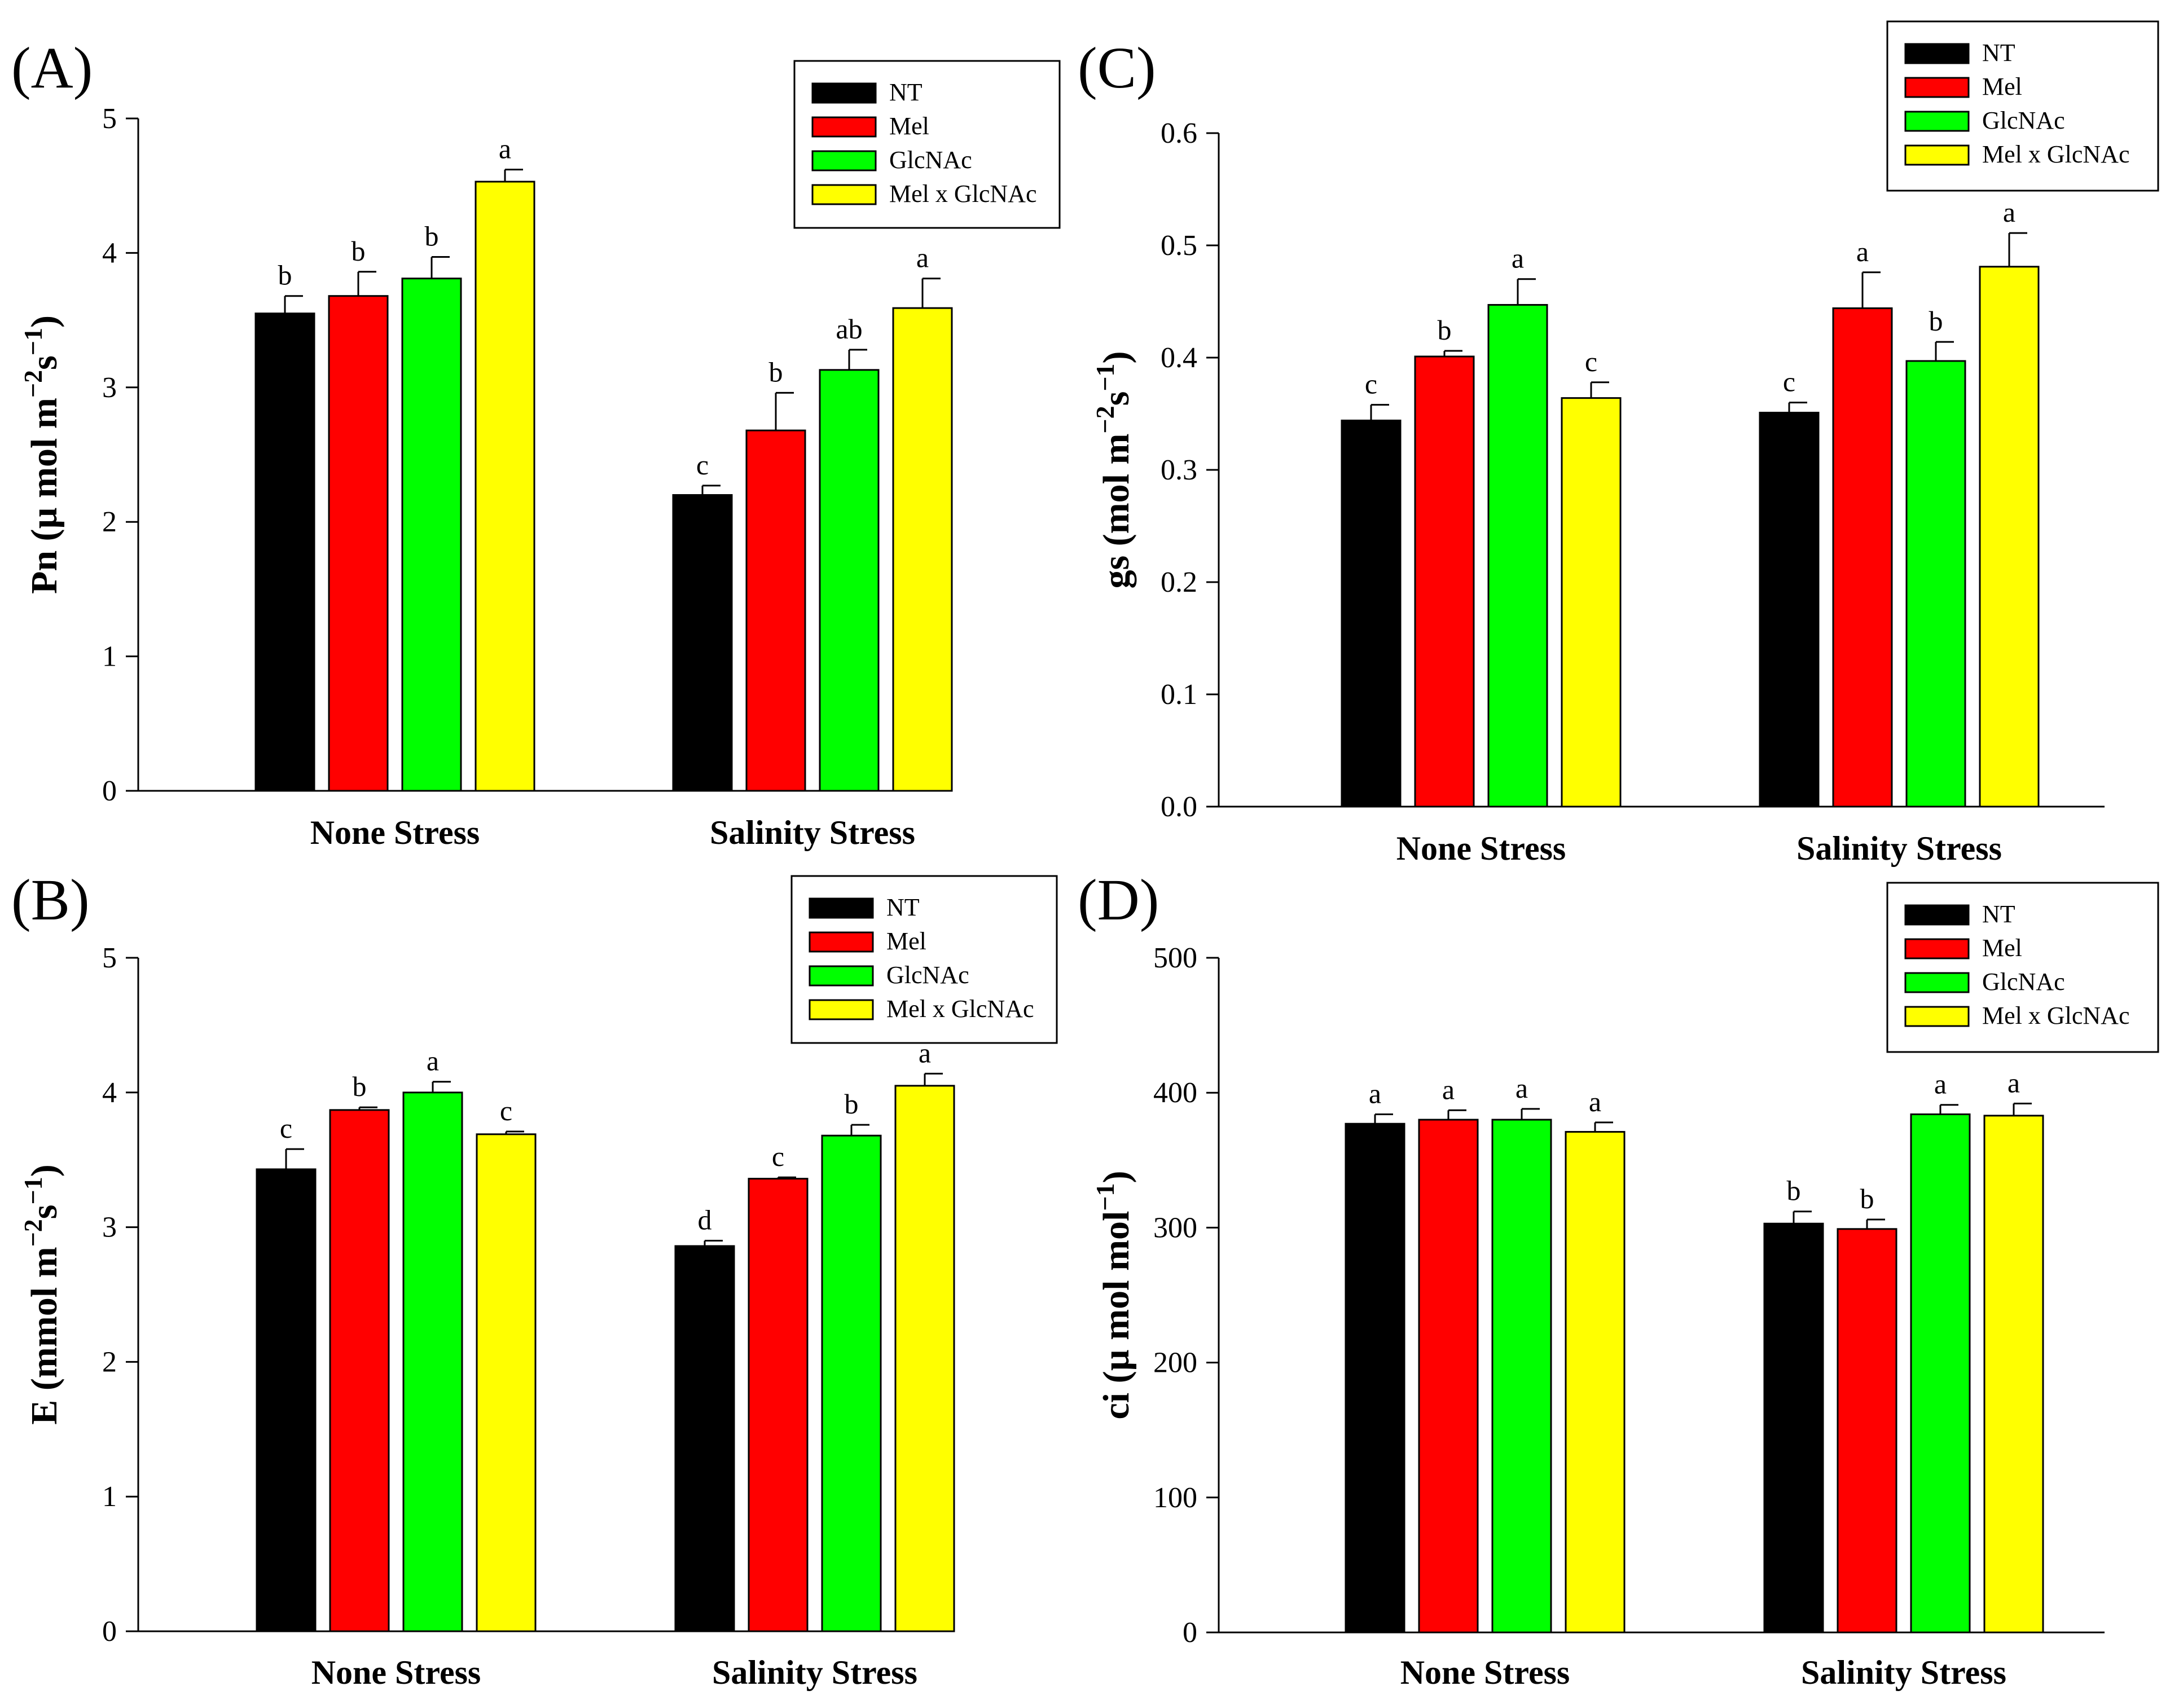 This screenshot has width=2170, height=1708. What do you see at coordinates (50, 900) in the screenshot?
I see `panel-label: (B)` at bounding box center [50, 900].